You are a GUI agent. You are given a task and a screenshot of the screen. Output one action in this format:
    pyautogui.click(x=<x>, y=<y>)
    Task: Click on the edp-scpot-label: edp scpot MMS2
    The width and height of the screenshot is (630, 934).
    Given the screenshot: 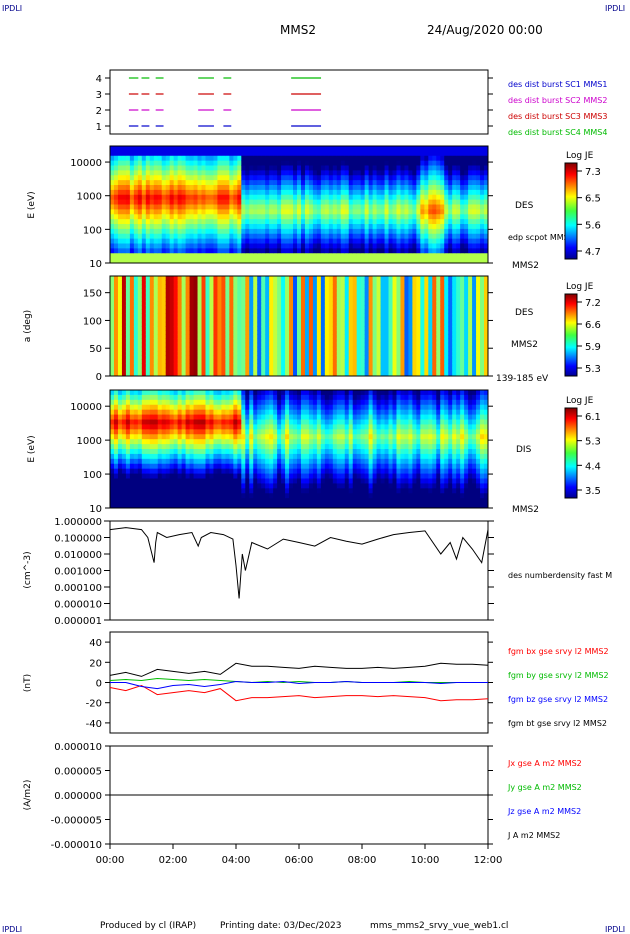 What is the action you would take?
    pyautogui.click(x=541, y=237)
    